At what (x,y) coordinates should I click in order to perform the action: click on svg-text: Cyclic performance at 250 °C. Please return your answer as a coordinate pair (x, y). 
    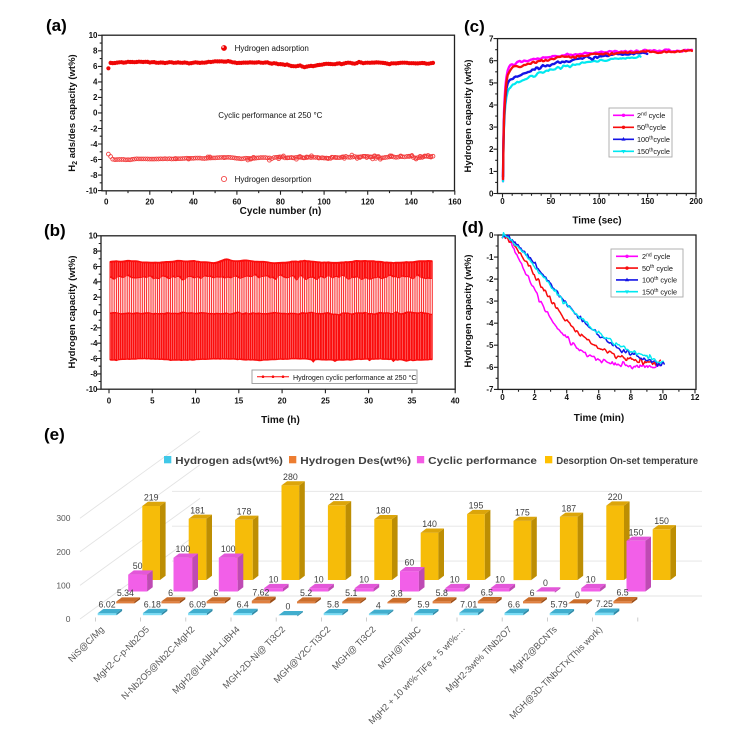
    Looking at the image, I should click on (270, 115).